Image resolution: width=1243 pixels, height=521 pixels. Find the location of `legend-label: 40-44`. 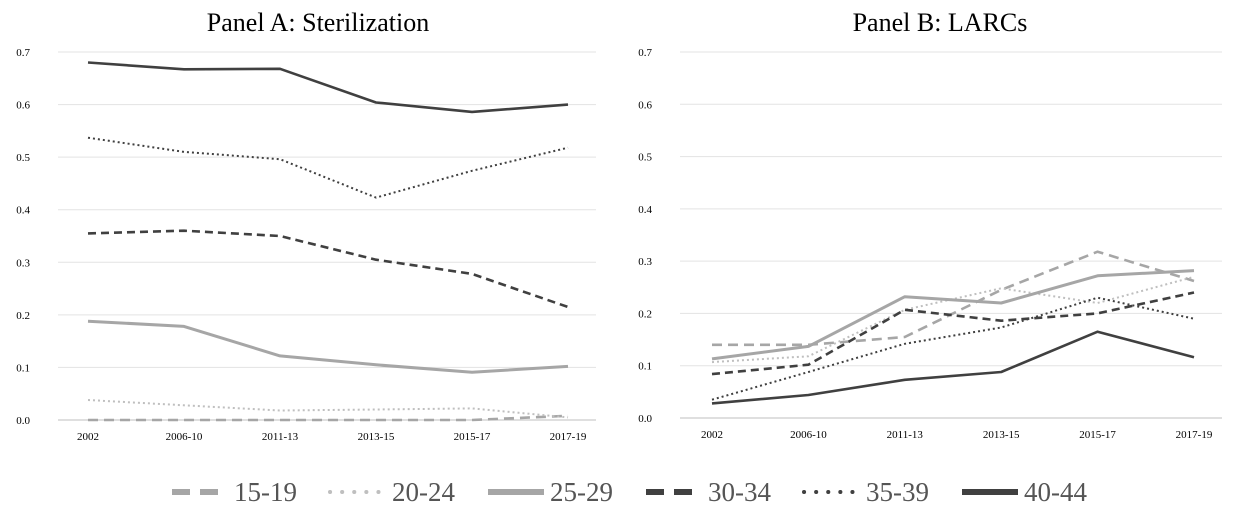

legend-label: 40-44 is located at coordinates (1055, 492).